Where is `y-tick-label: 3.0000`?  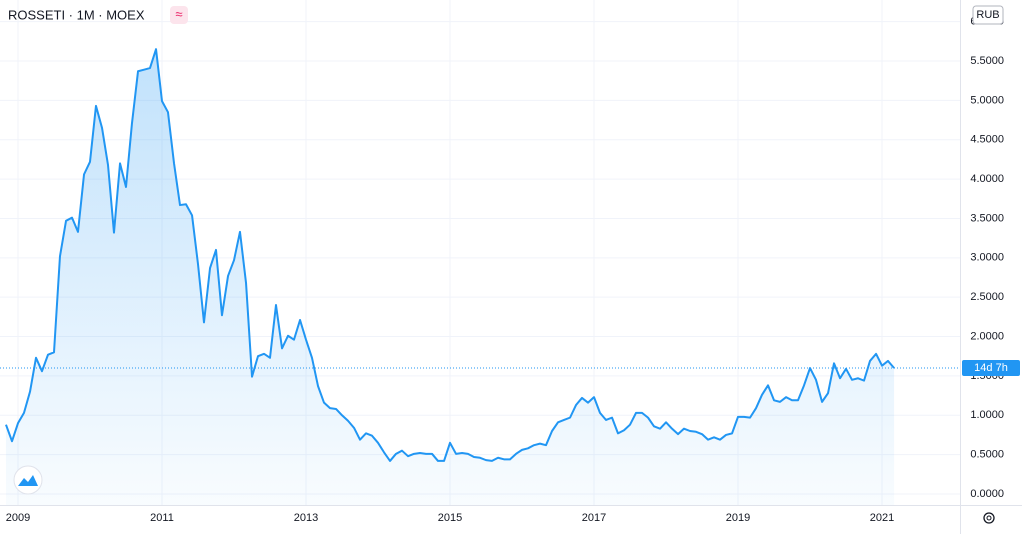
y-tick-label: 3.0000 is located at coordinates (987, 258).